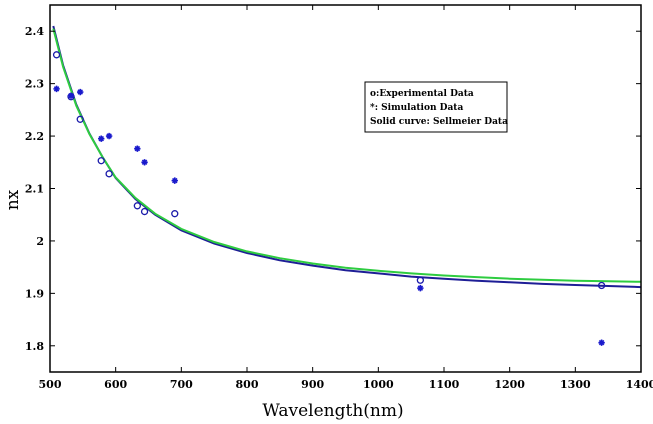 Image resolution: width=653 pixels, height=424 pixels. Describe the element at coordinates (439, 122) in the screenshot. I see `legend-entry-sellmeier: Solid curve: Sellmeier Data` at that location.